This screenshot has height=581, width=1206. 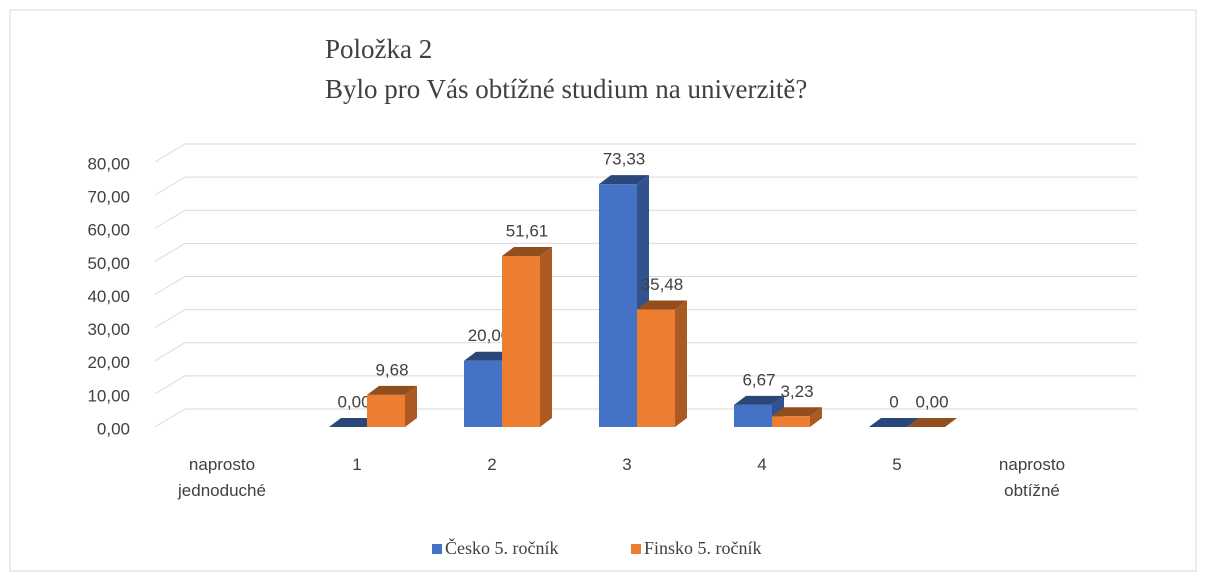 I want to click on x-tick-label: 2, so click(x=492, y=464).